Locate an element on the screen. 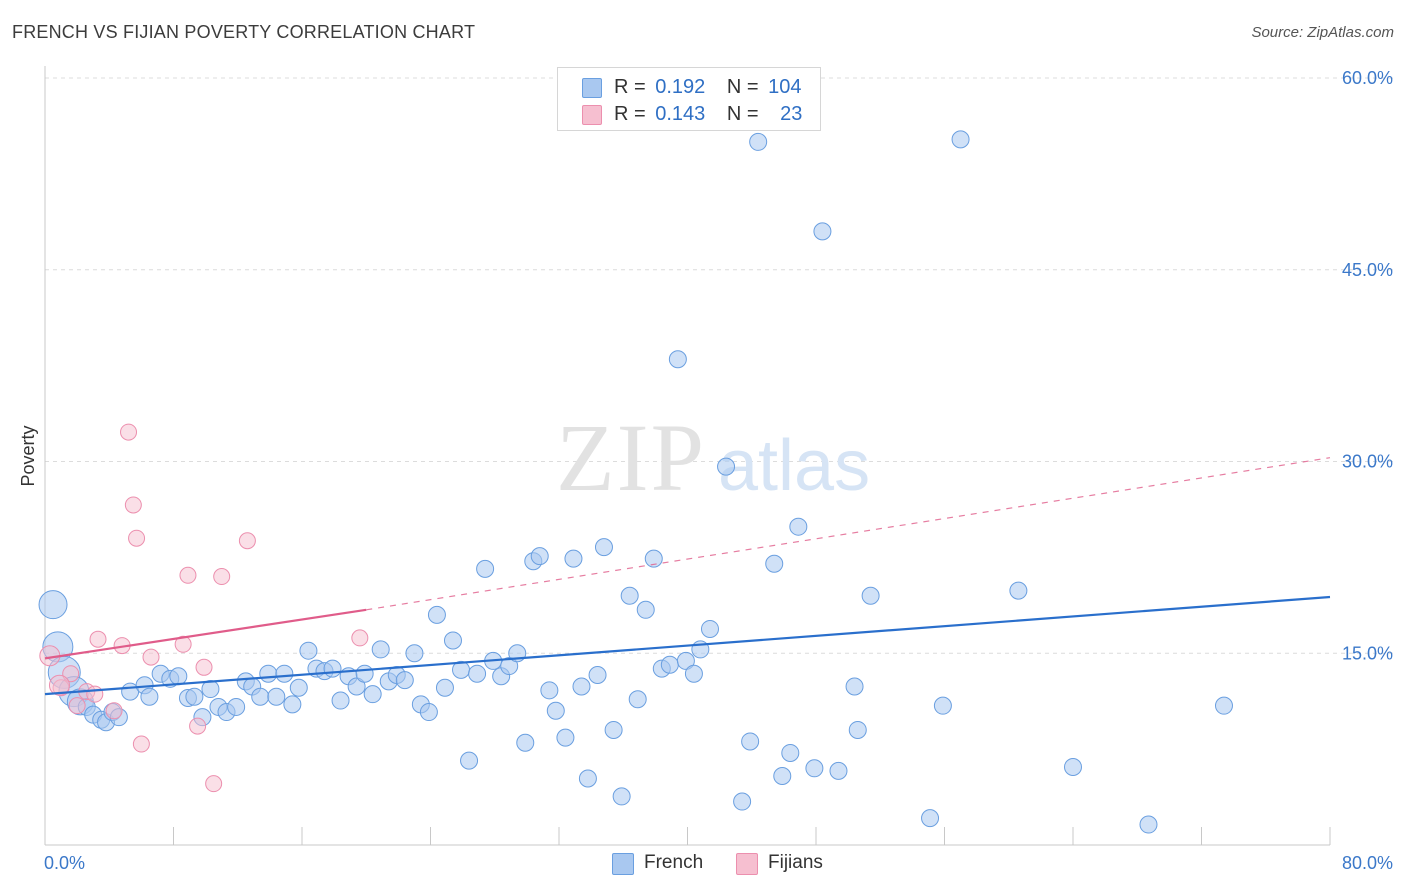 The height and width of the screenshot is (892, 1406). watermark: ZIP atlas is located at coordinates (713, 457).